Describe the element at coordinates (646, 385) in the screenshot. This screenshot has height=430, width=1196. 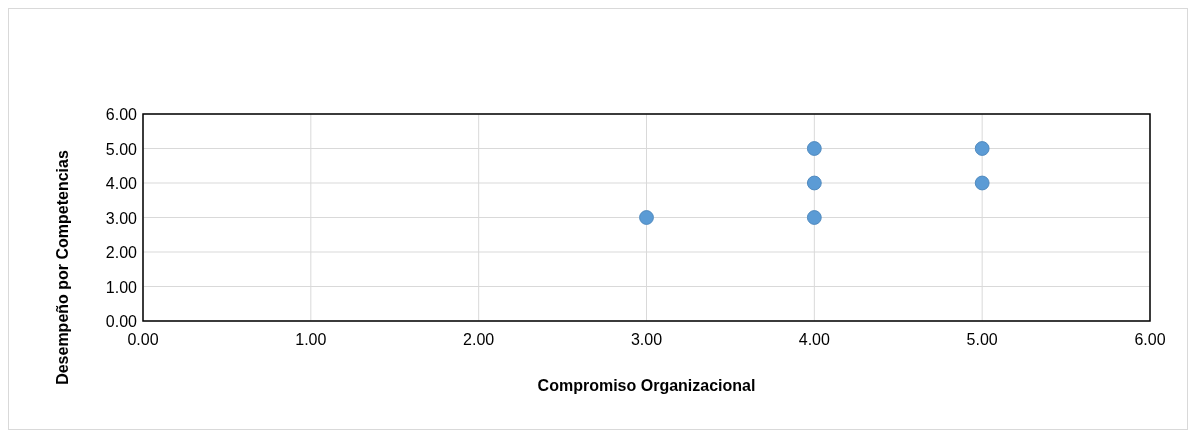
I see `x-axis-title: Compromiso Organizacional` at that location.